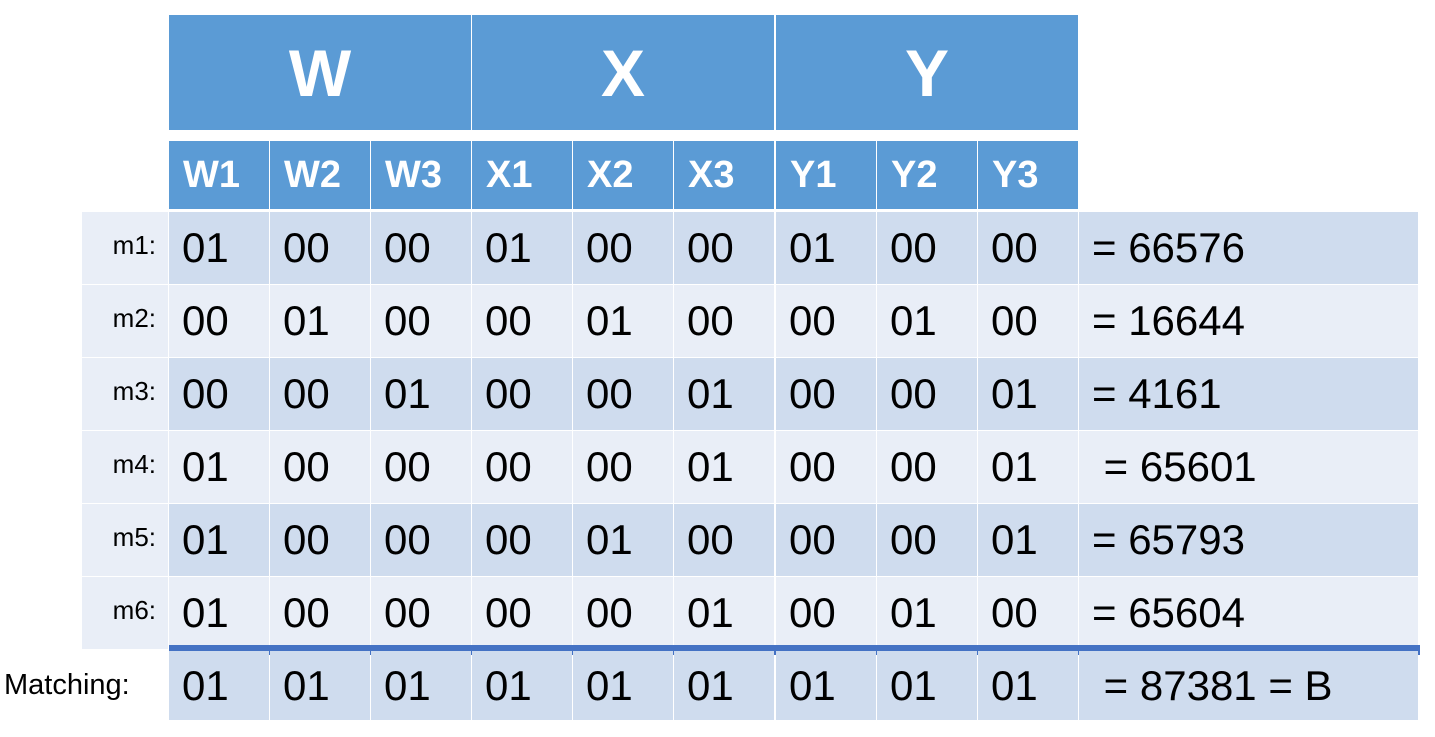  Describe the element at coordinates (125, 394) in the screenshot. I see `row-label: m3:` at that location.